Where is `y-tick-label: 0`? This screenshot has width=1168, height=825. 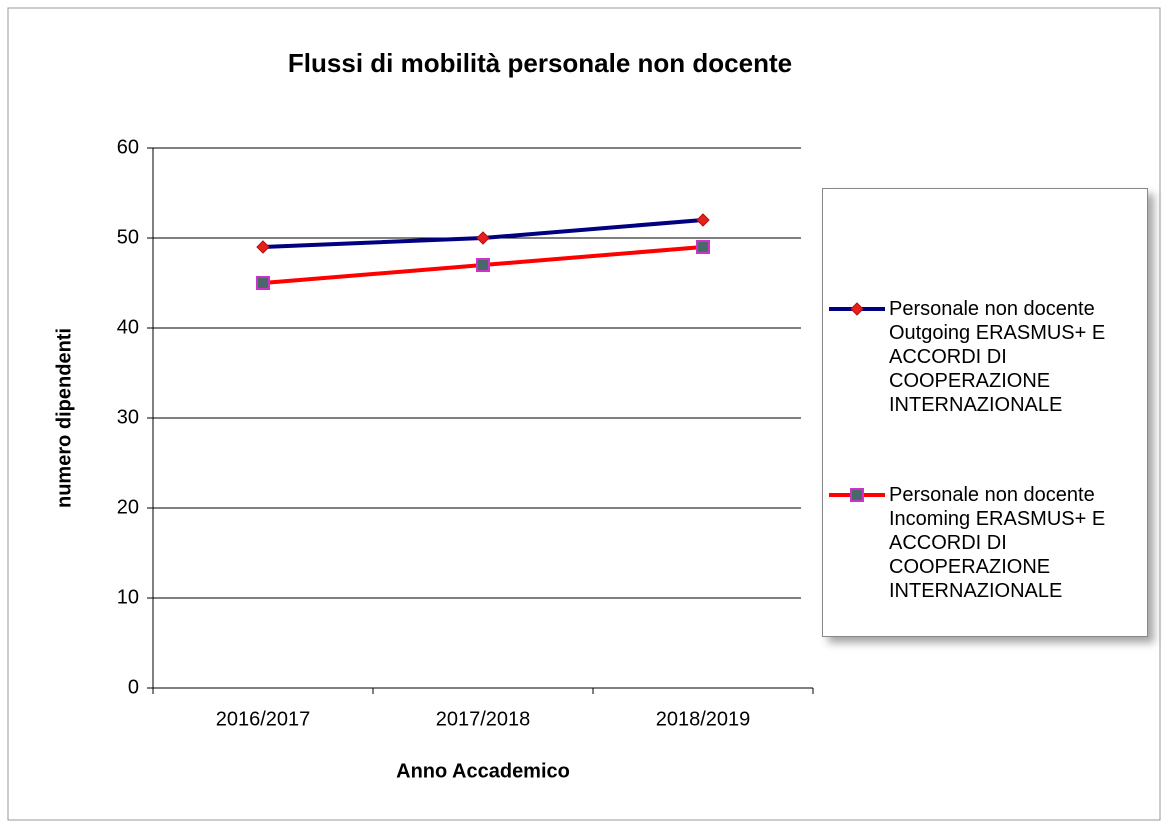
y-tick-label: 0 is located at coordinates (133, 687).